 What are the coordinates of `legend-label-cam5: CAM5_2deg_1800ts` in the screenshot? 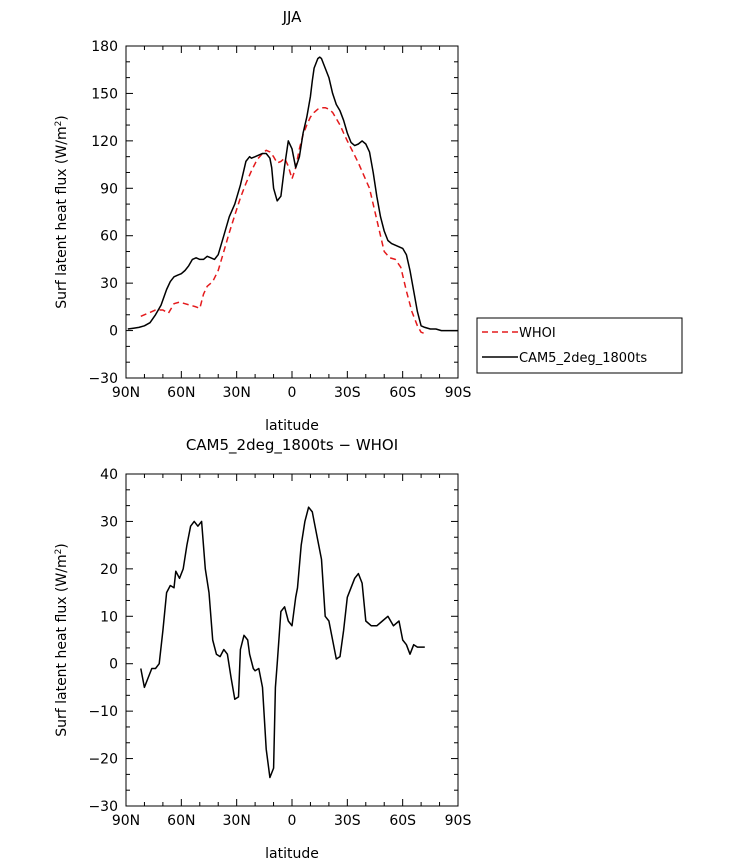 It's located at (583, 358).